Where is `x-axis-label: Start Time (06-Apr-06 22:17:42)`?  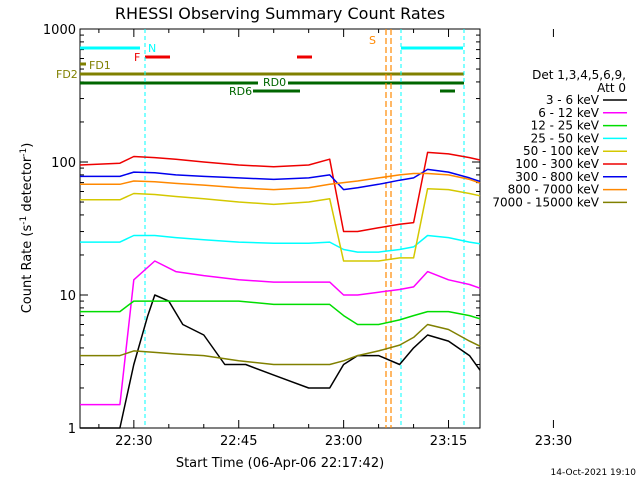
x-axis-label: Start Time (06-Apr-06 22:17:42) is located at coordinates (280, 463).